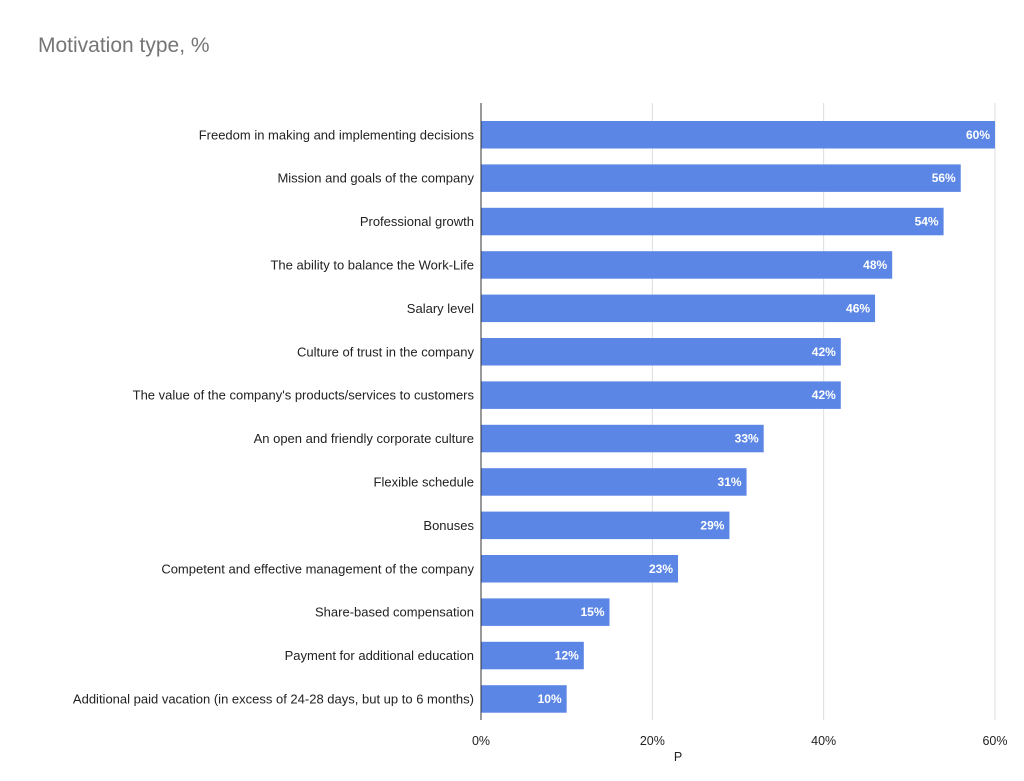  Describe the element at coordinates (858, 308) in the screenshot. I see `data-label: 46%` at that location.